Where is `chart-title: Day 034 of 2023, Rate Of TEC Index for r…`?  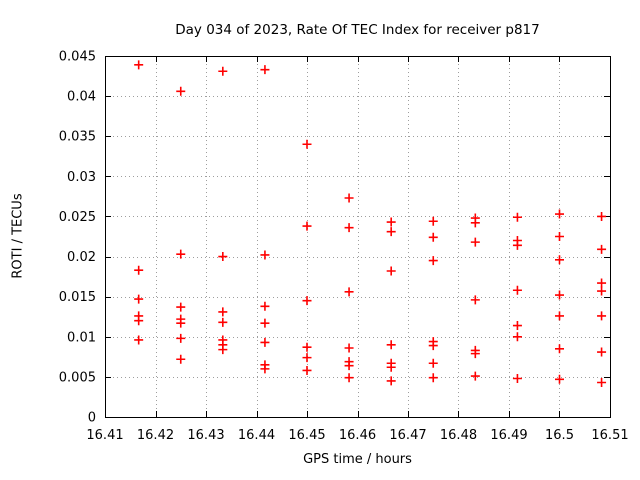
chart-title: Day 034 of 2023, Rate Of TEC Index for r… is located at coordinates (357, 30).